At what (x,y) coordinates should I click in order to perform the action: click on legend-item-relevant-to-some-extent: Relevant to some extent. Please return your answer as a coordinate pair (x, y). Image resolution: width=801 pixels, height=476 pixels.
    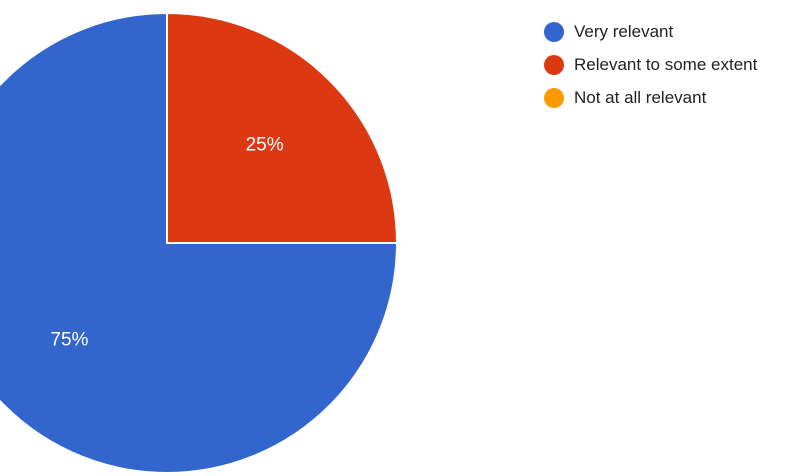
    Looking at the image, I should click on (669, 65).